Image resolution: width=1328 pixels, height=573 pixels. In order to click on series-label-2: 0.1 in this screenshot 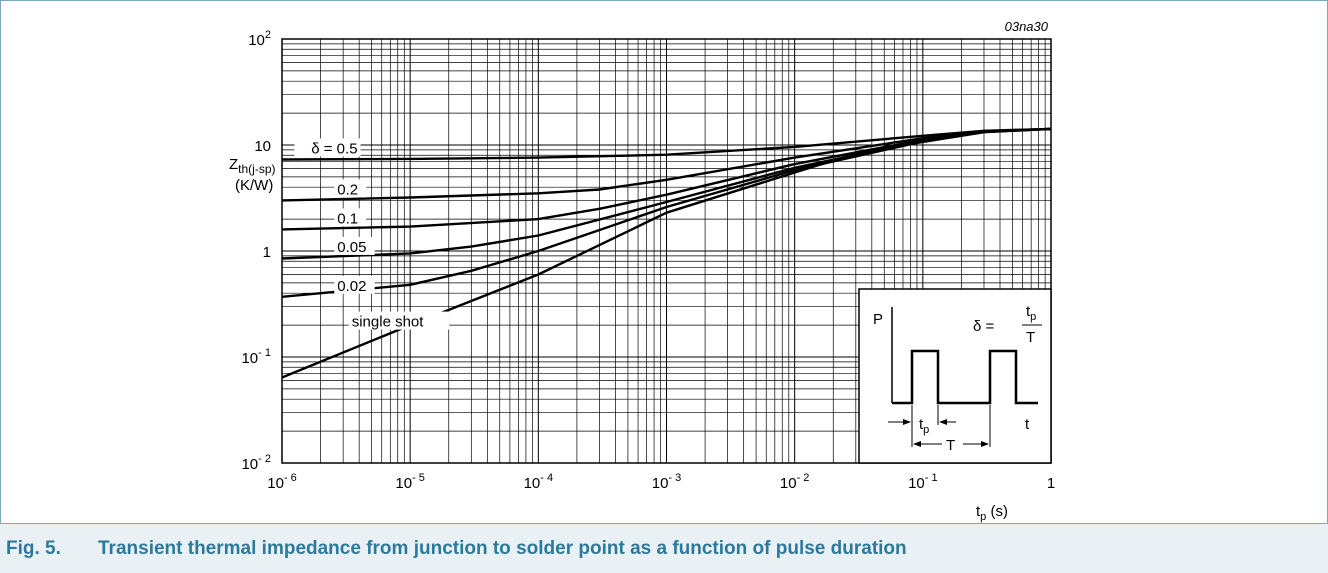, I will do `click(347, 218)`.